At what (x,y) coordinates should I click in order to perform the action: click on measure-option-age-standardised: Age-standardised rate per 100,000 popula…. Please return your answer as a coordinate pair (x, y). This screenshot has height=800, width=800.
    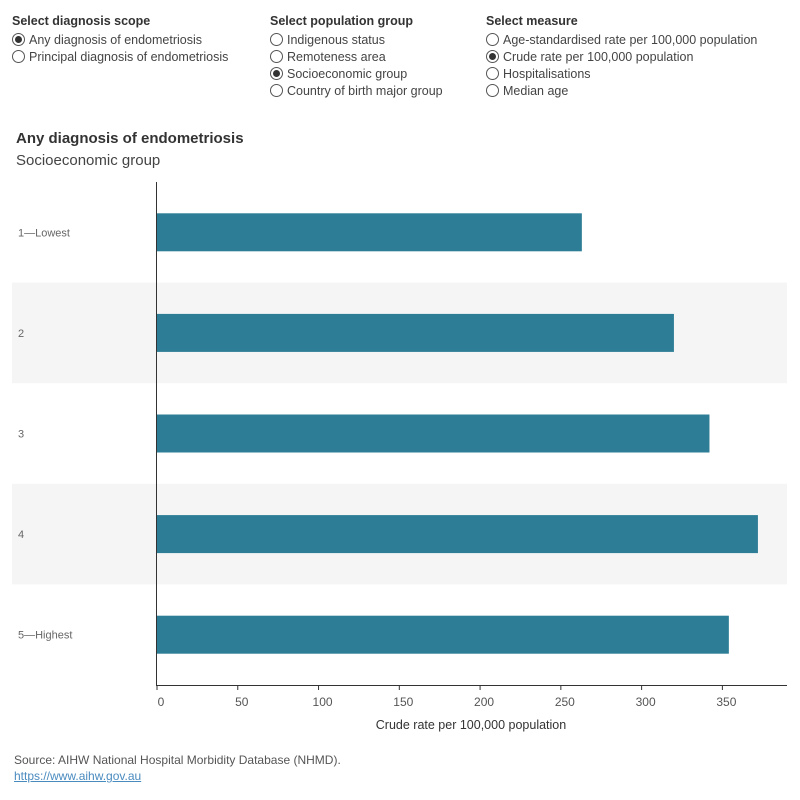
    Looking at the image, I should click on (621, 39).